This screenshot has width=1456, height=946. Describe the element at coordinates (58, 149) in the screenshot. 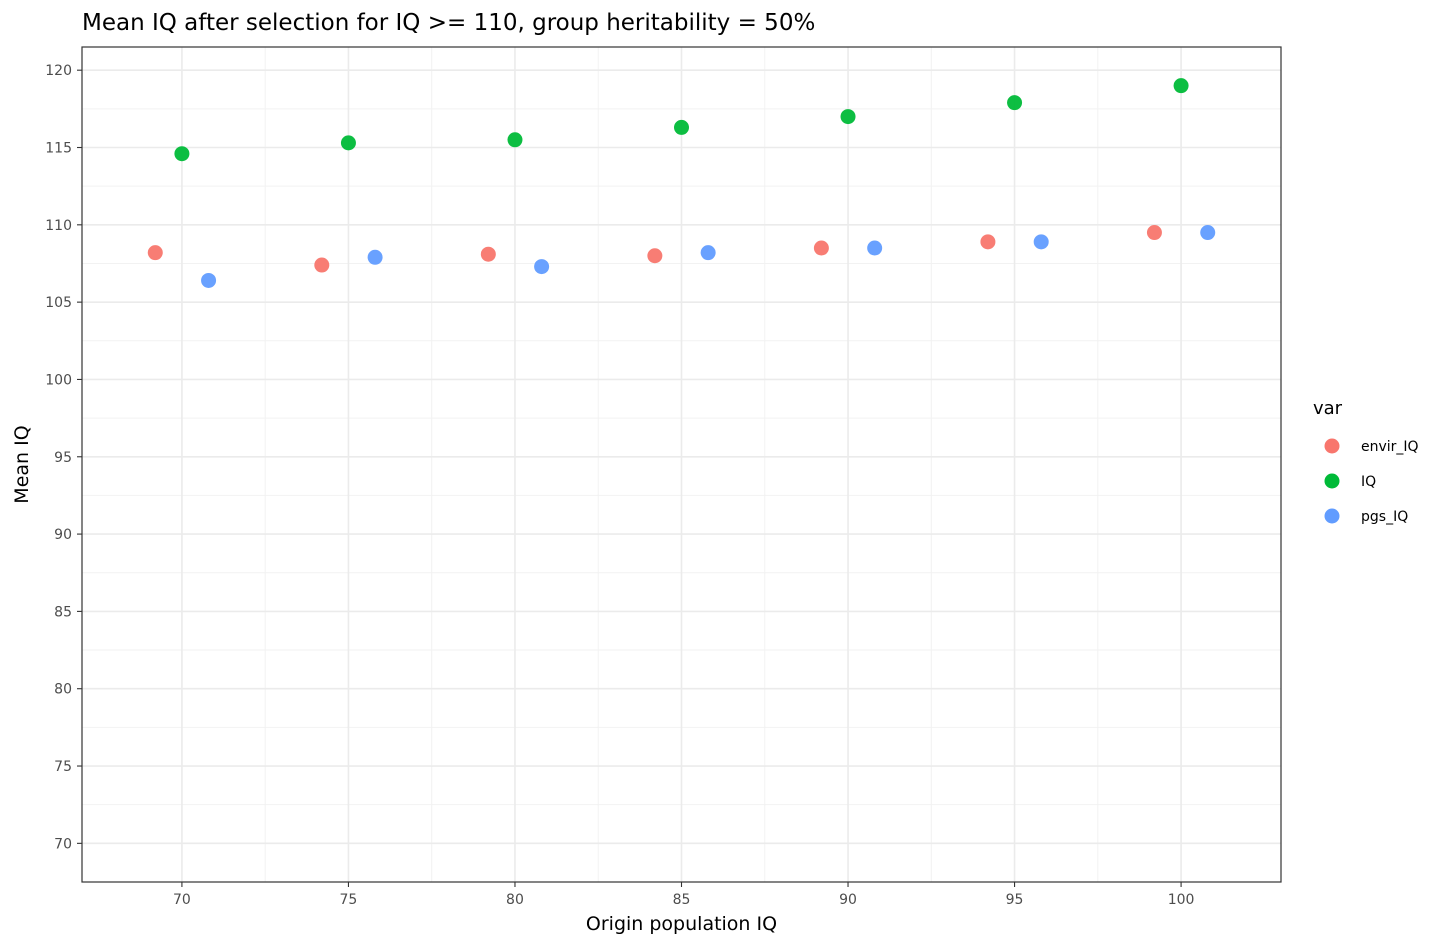

I see `y-tick-label: 115` at that location.